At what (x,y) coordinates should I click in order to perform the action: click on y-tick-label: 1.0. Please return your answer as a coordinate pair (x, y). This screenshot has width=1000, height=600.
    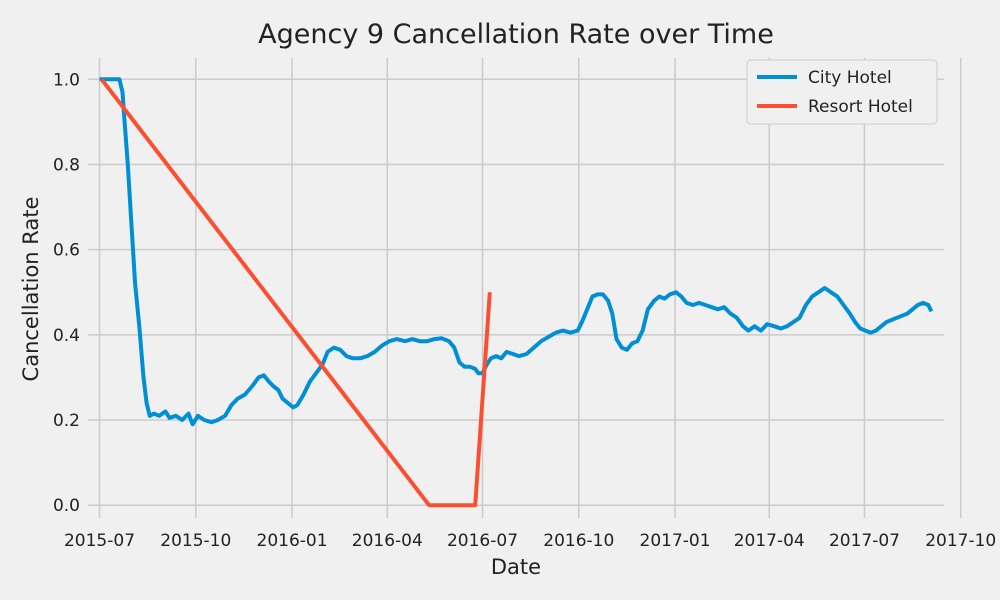
    Looking at the image, I should click on (66, 80).